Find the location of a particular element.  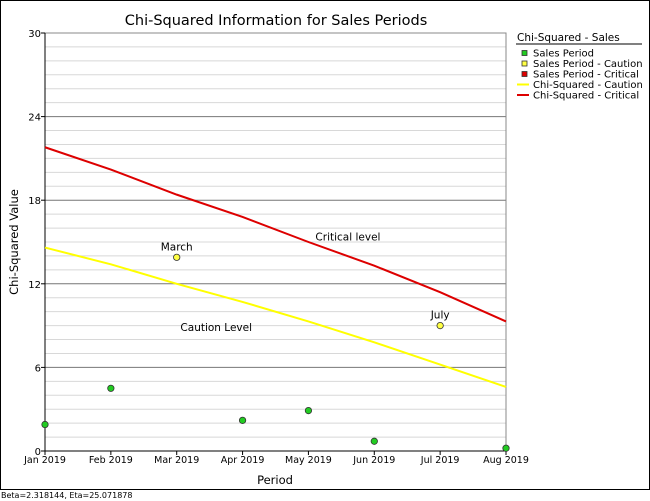

x-tick-label: Jun 2019 is located at coordinates (373, 460).